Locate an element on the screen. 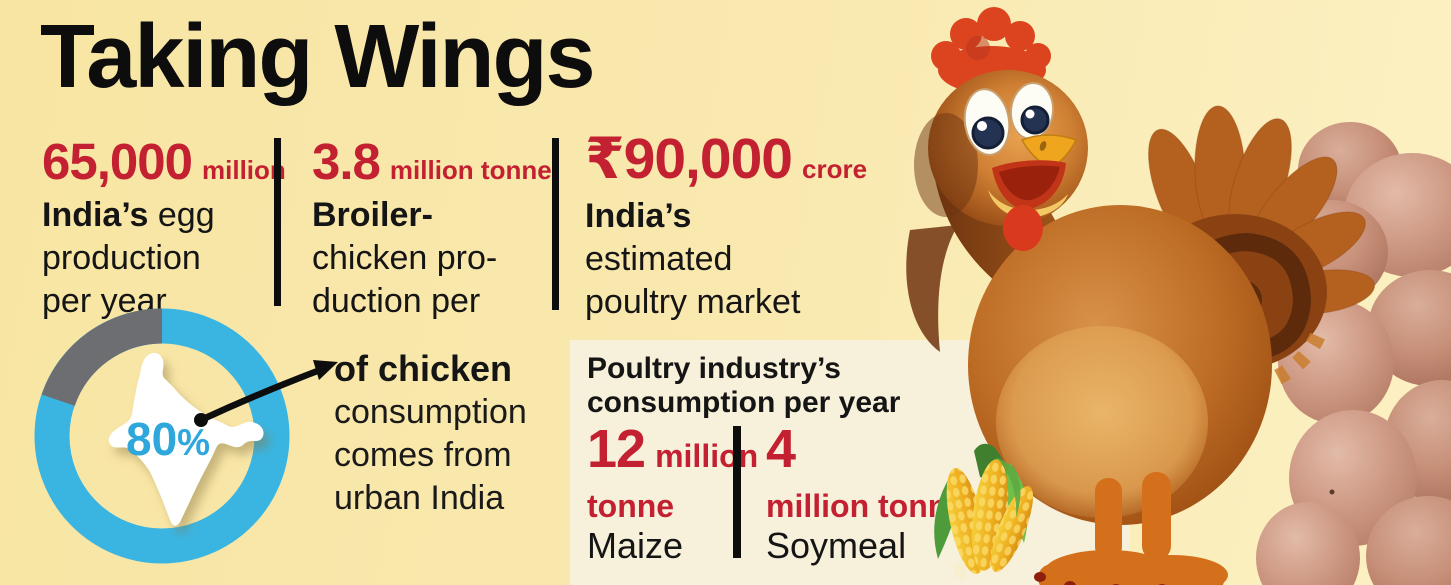 This screenshot has width=1451, height=585. maize-unit-line2: tonne is located at coordinates (631, 506).